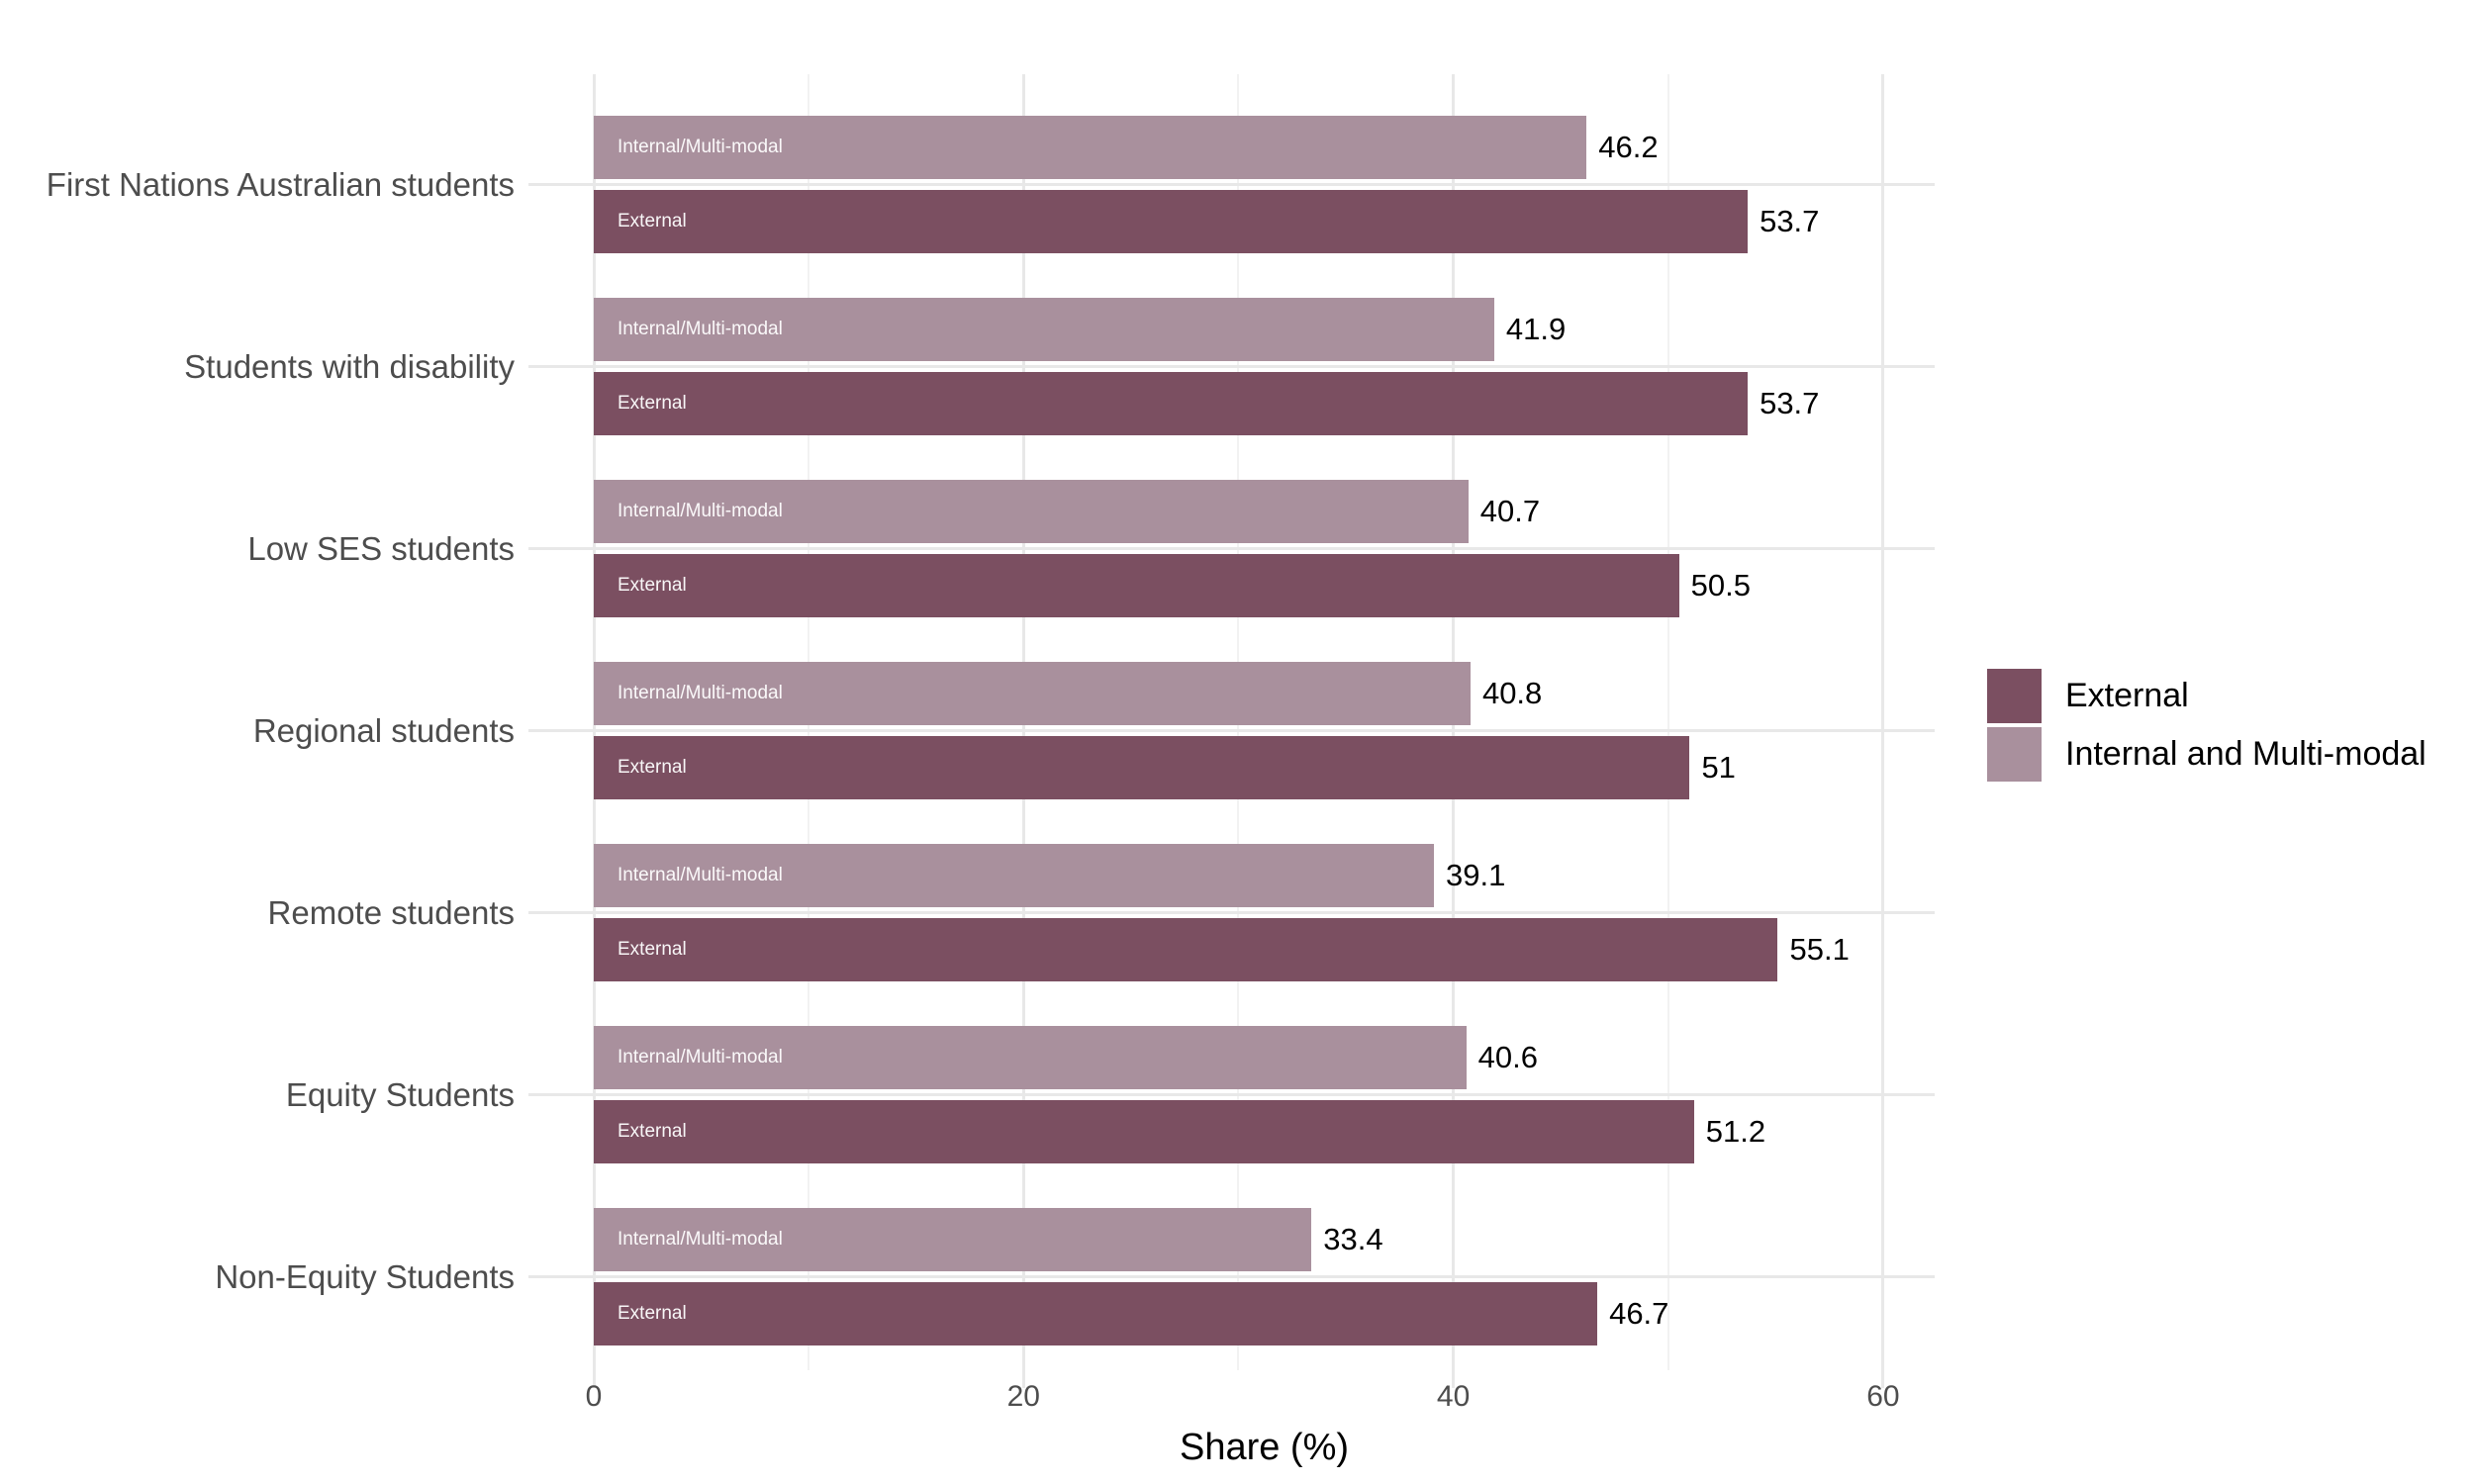 The image size is (2474, 1484). What do you see at coordinates (1629, 147) in the screenshot?
I see `bar-value-label: 46.2` at bounding box center [1629, 147].